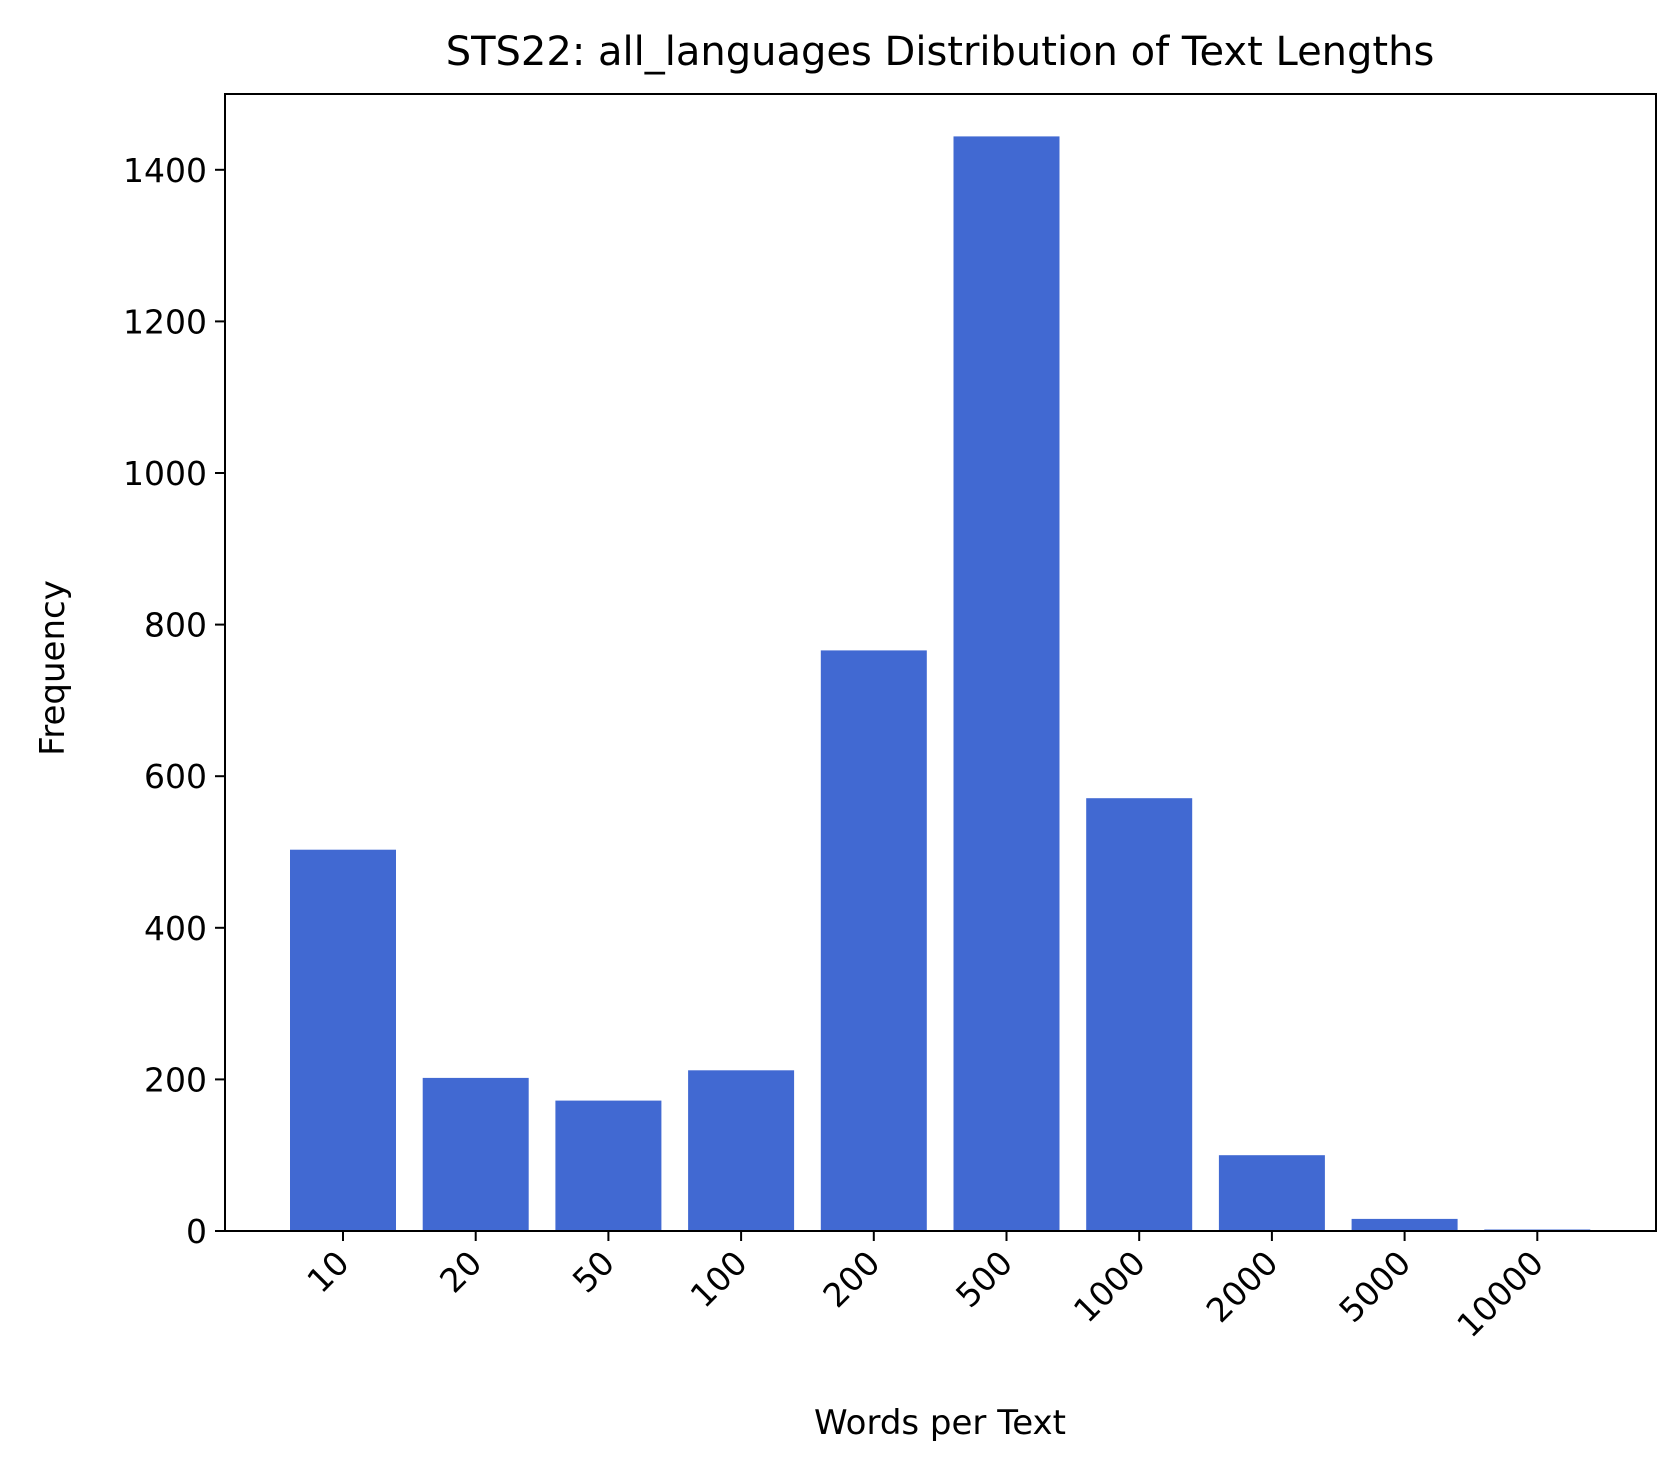  I want to click on x-tick-label: 10000, so click(1500, 1294).